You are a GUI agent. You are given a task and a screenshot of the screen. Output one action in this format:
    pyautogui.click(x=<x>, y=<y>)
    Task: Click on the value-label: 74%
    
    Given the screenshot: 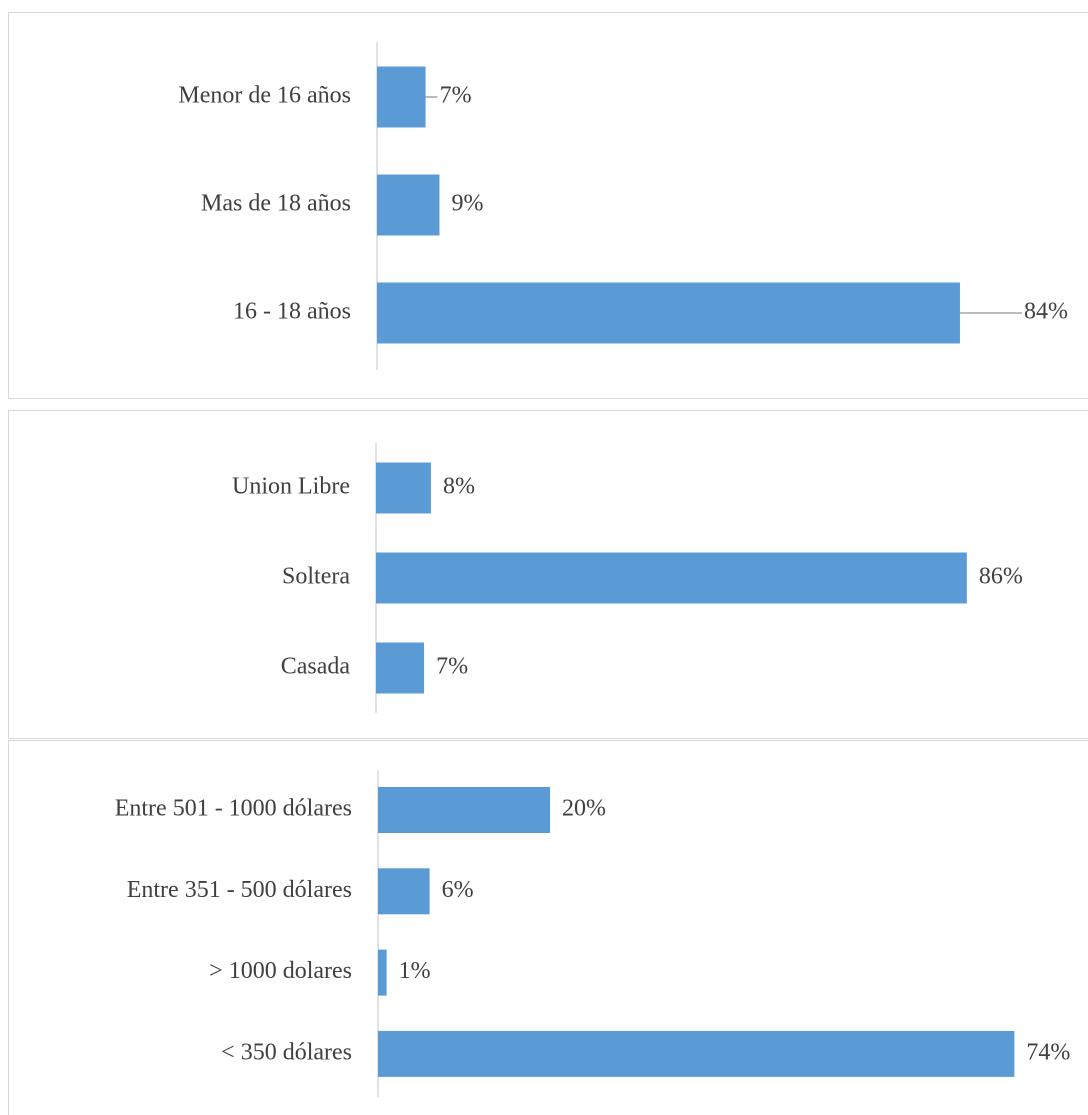 What is the action you would take?
    pyautogui.click(x=1048, y=1052)
    